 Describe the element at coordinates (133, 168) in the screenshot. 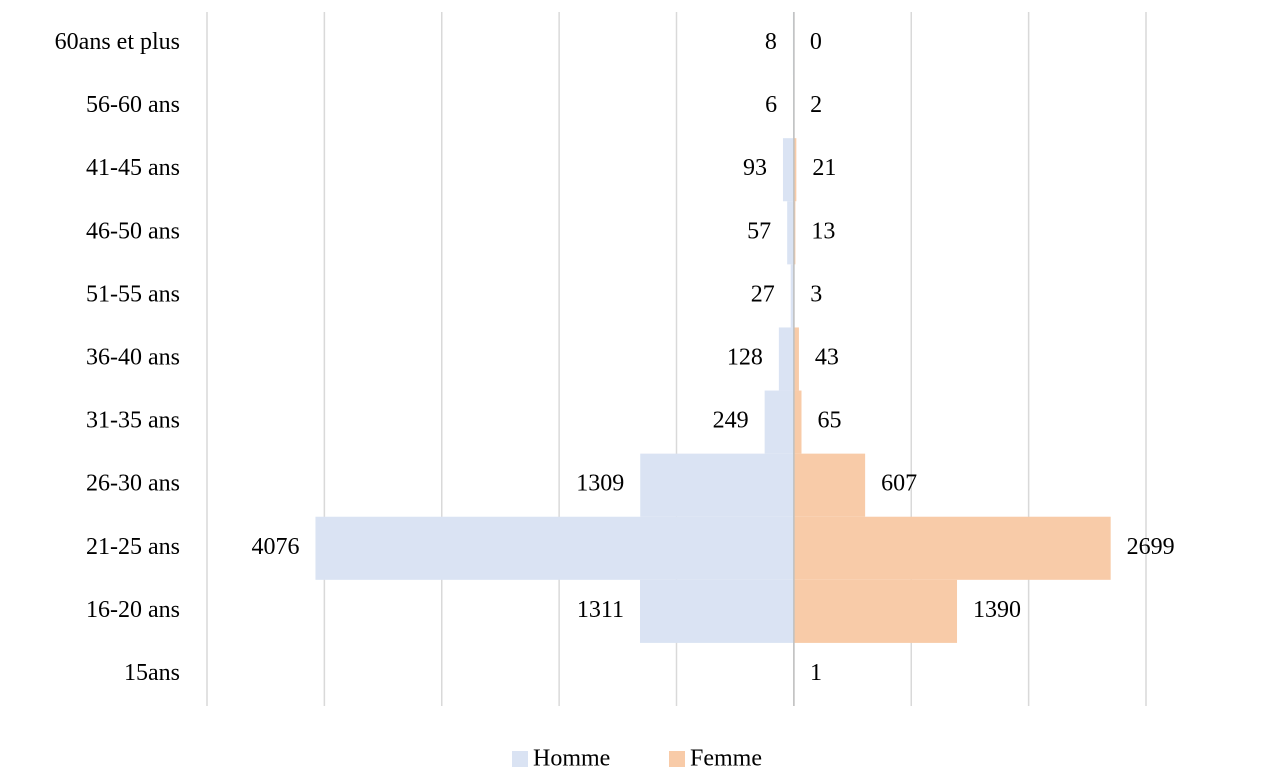

I see `y-tick-label: 41-45 ans` at that location.